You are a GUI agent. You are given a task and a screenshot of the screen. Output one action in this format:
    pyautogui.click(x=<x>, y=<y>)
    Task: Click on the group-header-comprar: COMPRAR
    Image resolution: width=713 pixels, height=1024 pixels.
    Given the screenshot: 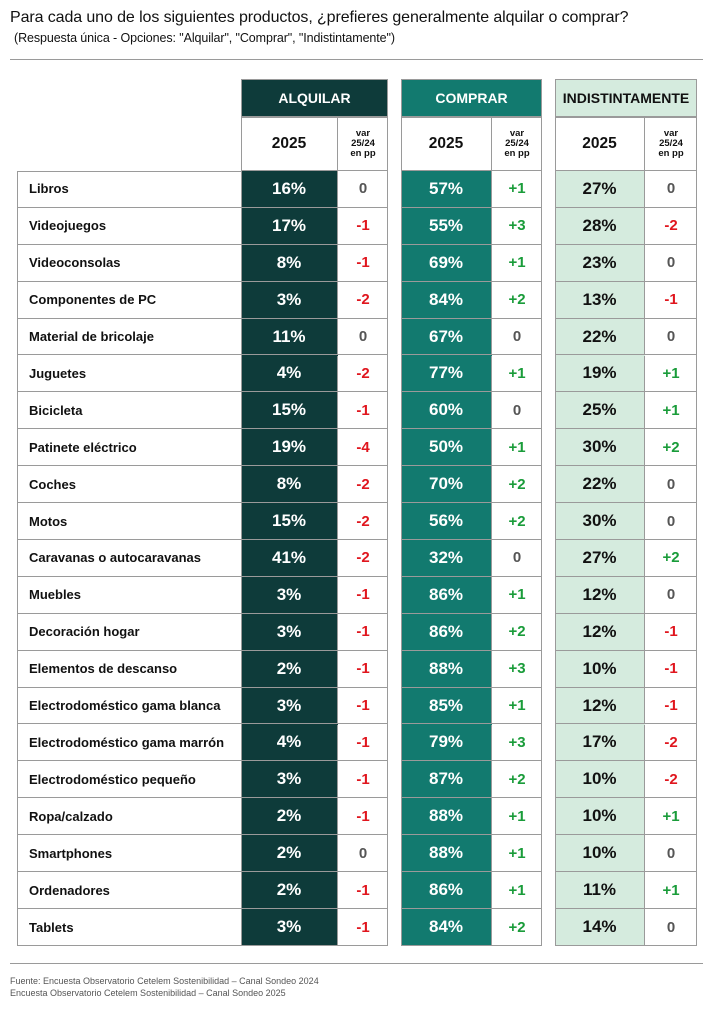 What is the action you would take?
    pyautogui.click(x=471, y=98)
    